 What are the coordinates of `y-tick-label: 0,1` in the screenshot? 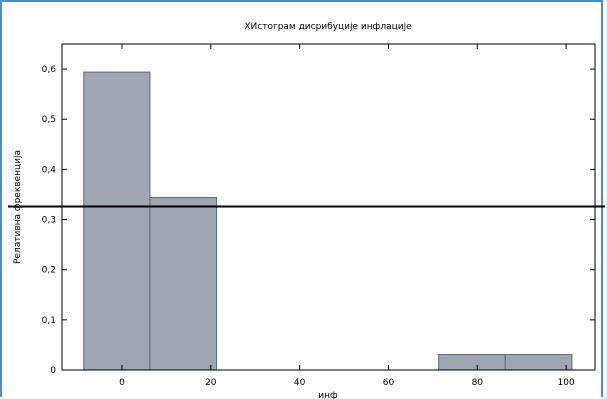 It's located at (49, 321).